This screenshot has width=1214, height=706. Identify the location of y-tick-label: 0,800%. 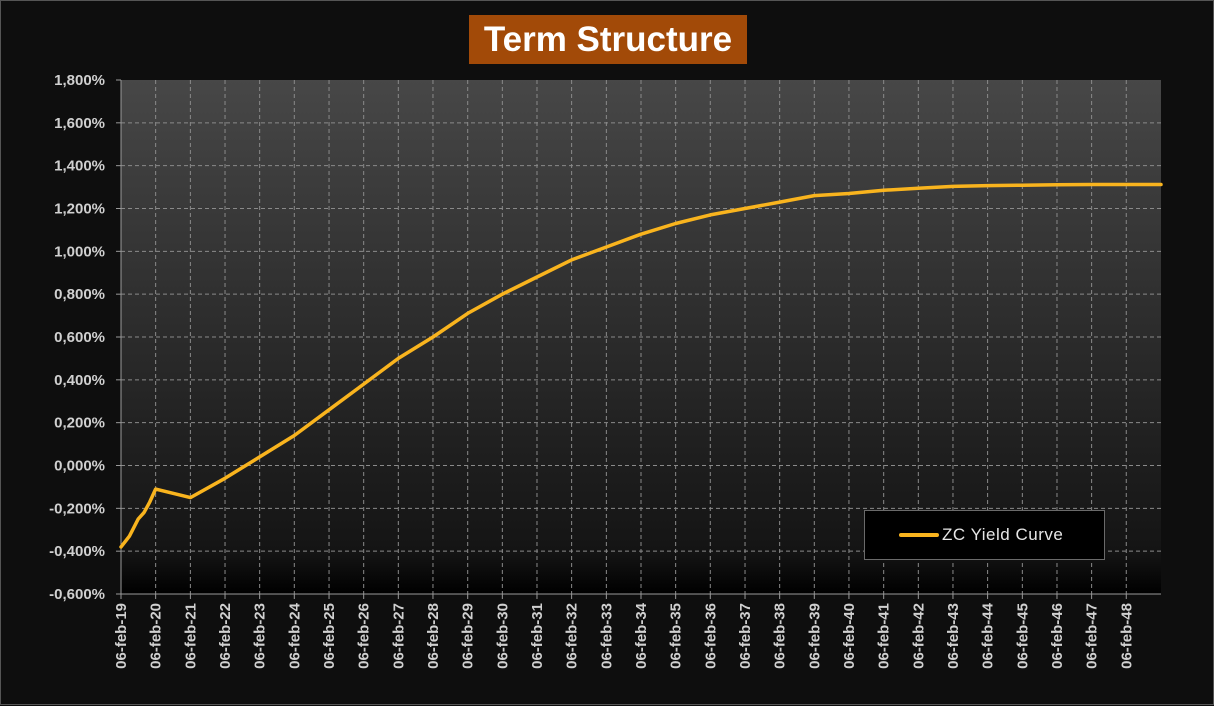
(79, 294).